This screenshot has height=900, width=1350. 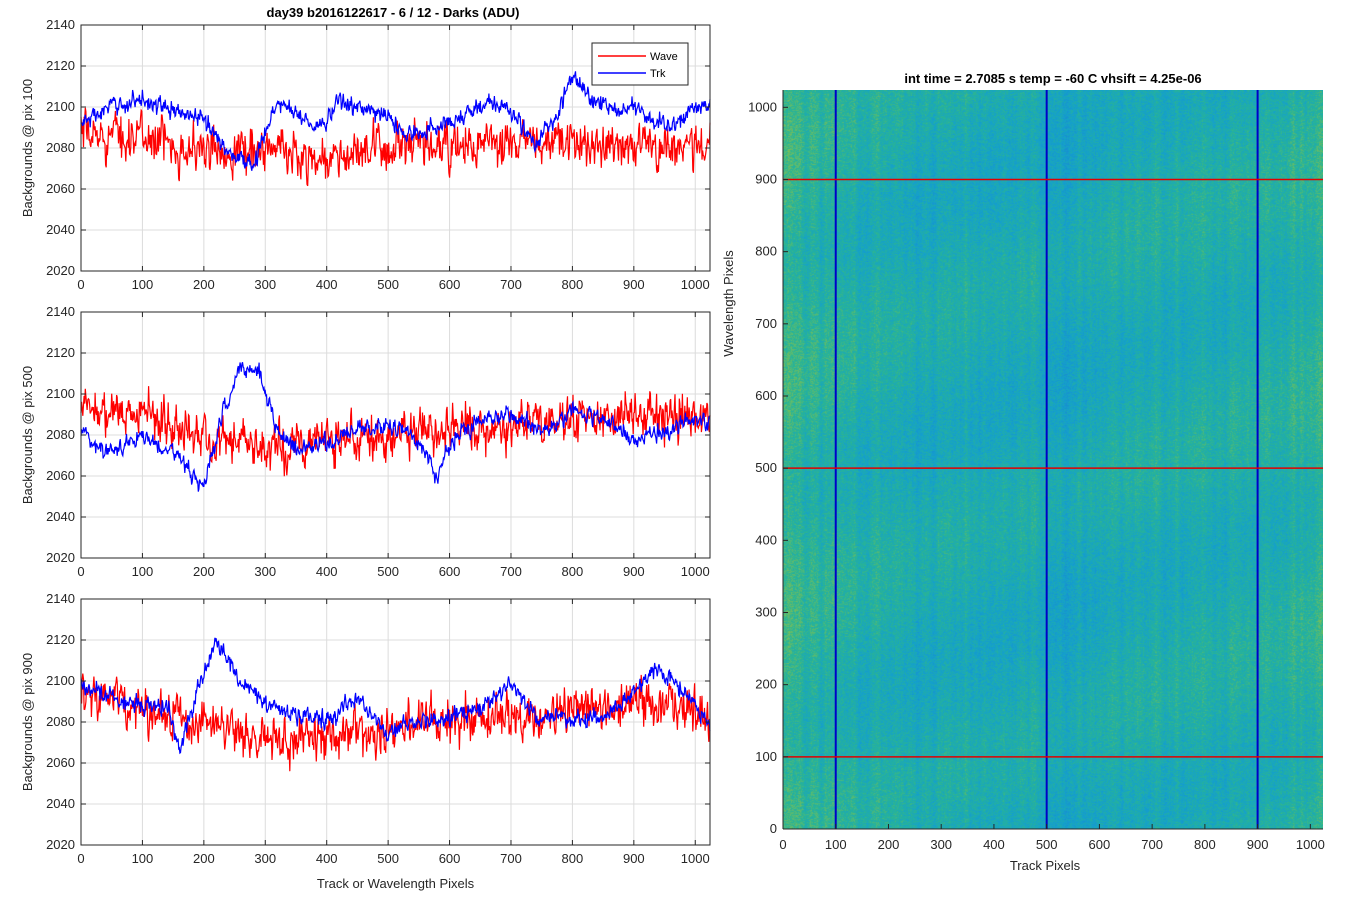 What do you see at coordinates (773, 828) in the screenshot?
I see `y-tick-label: 0` at bounding box center [773, 828].